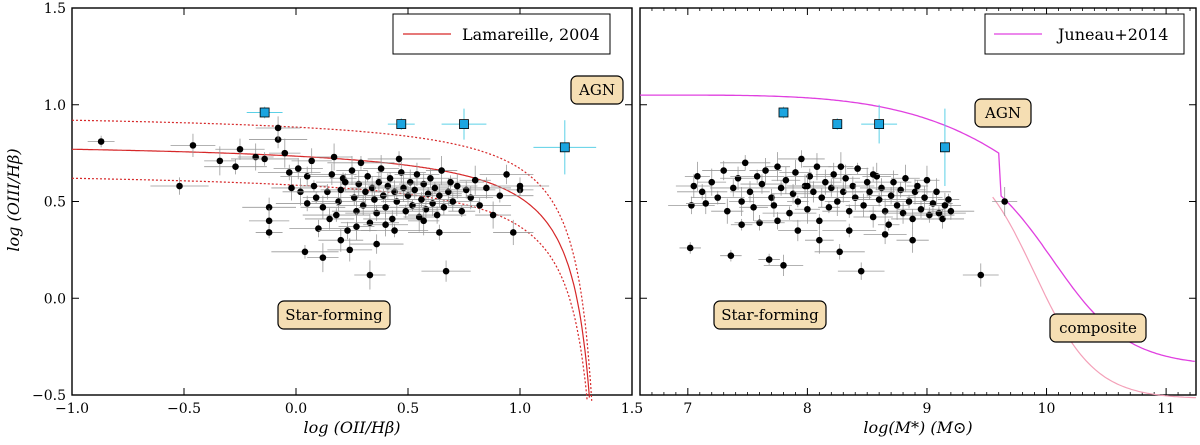 The image size is (1200, 445). I want to click on left-y-tick-label: 0.0, so click(55, 299).